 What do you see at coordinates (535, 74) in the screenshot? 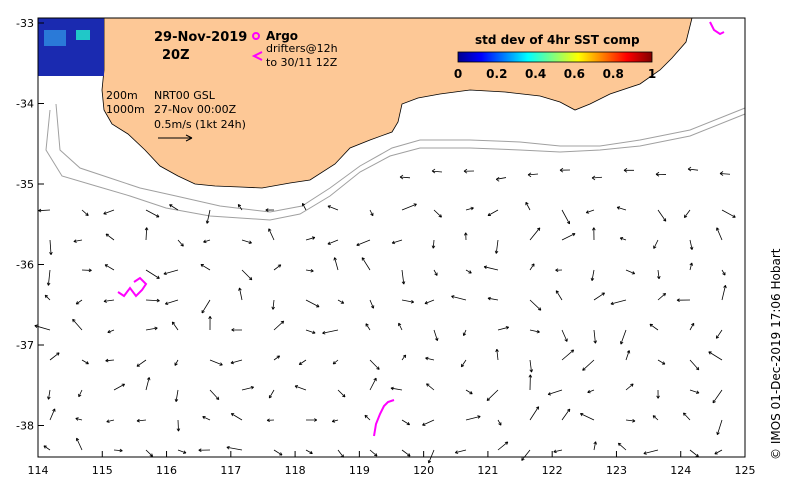
I see `colorbar-tick-label: 0.4` at bounding box center [535, 74].